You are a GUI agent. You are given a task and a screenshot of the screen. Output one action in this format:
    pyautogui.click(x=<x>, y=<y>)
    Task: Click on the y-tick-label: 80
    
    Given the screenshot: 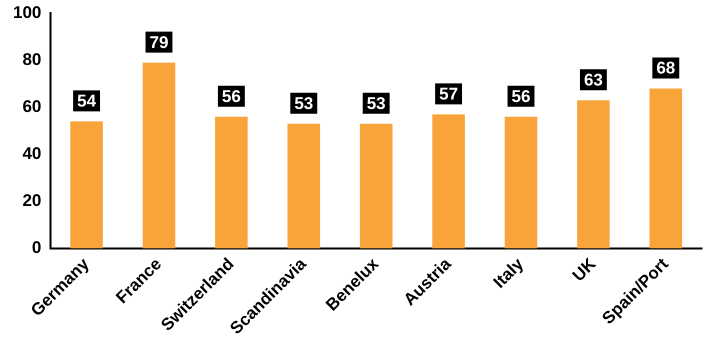 What is the action you would take?
    pyautogui.click(x=32, y=59)
    